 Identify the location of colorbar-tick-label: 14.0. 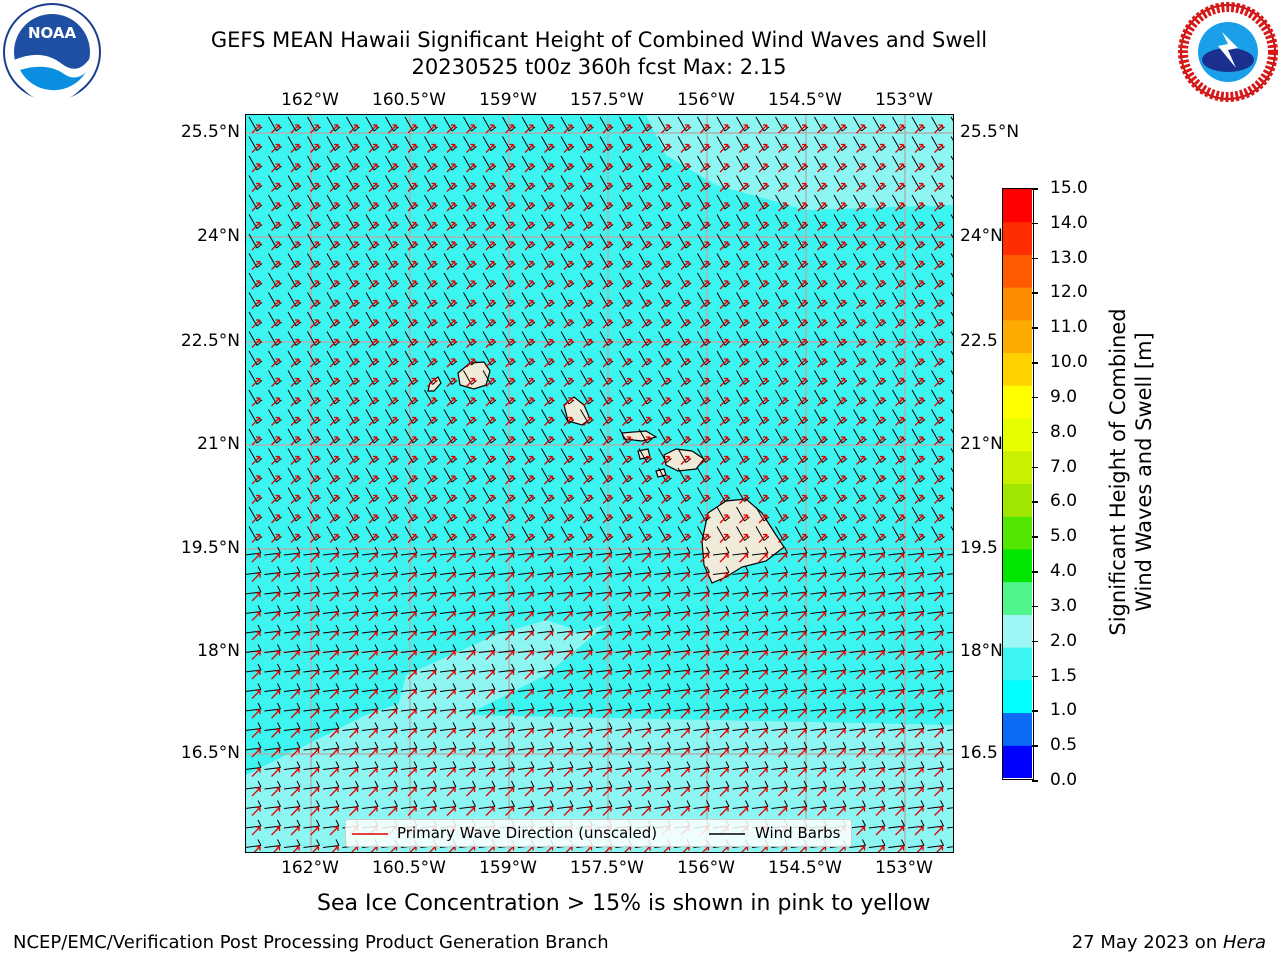
(1069, 222).